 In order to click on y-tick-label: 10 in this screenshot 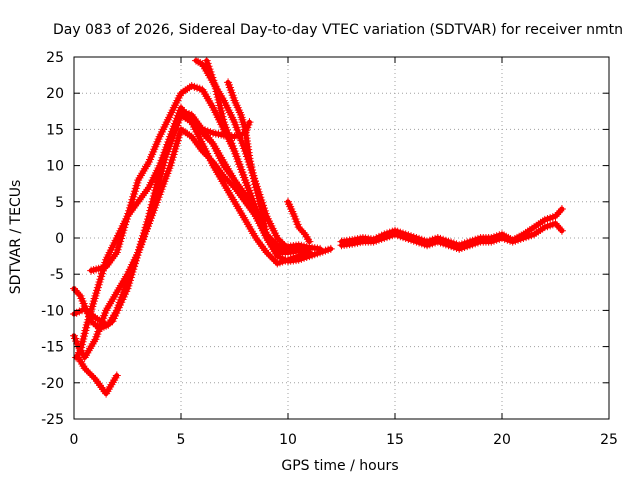, I will do `click(55, 167)`.